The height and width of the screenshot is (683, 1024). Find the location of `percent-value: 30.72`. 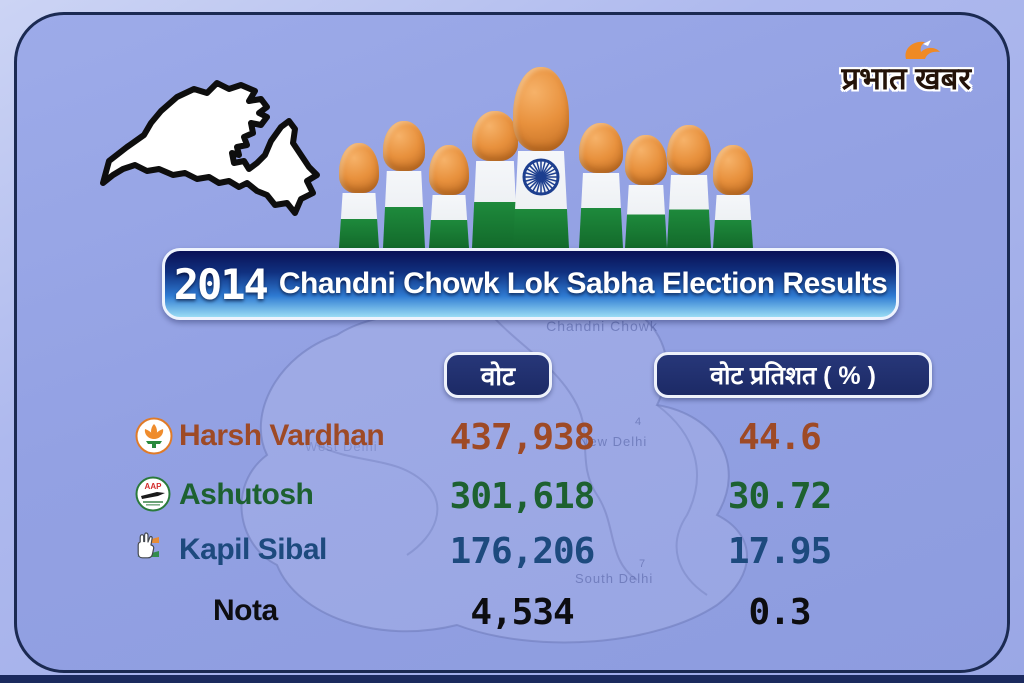

percent-value: 30.72 is located at coordinates (779, 496).